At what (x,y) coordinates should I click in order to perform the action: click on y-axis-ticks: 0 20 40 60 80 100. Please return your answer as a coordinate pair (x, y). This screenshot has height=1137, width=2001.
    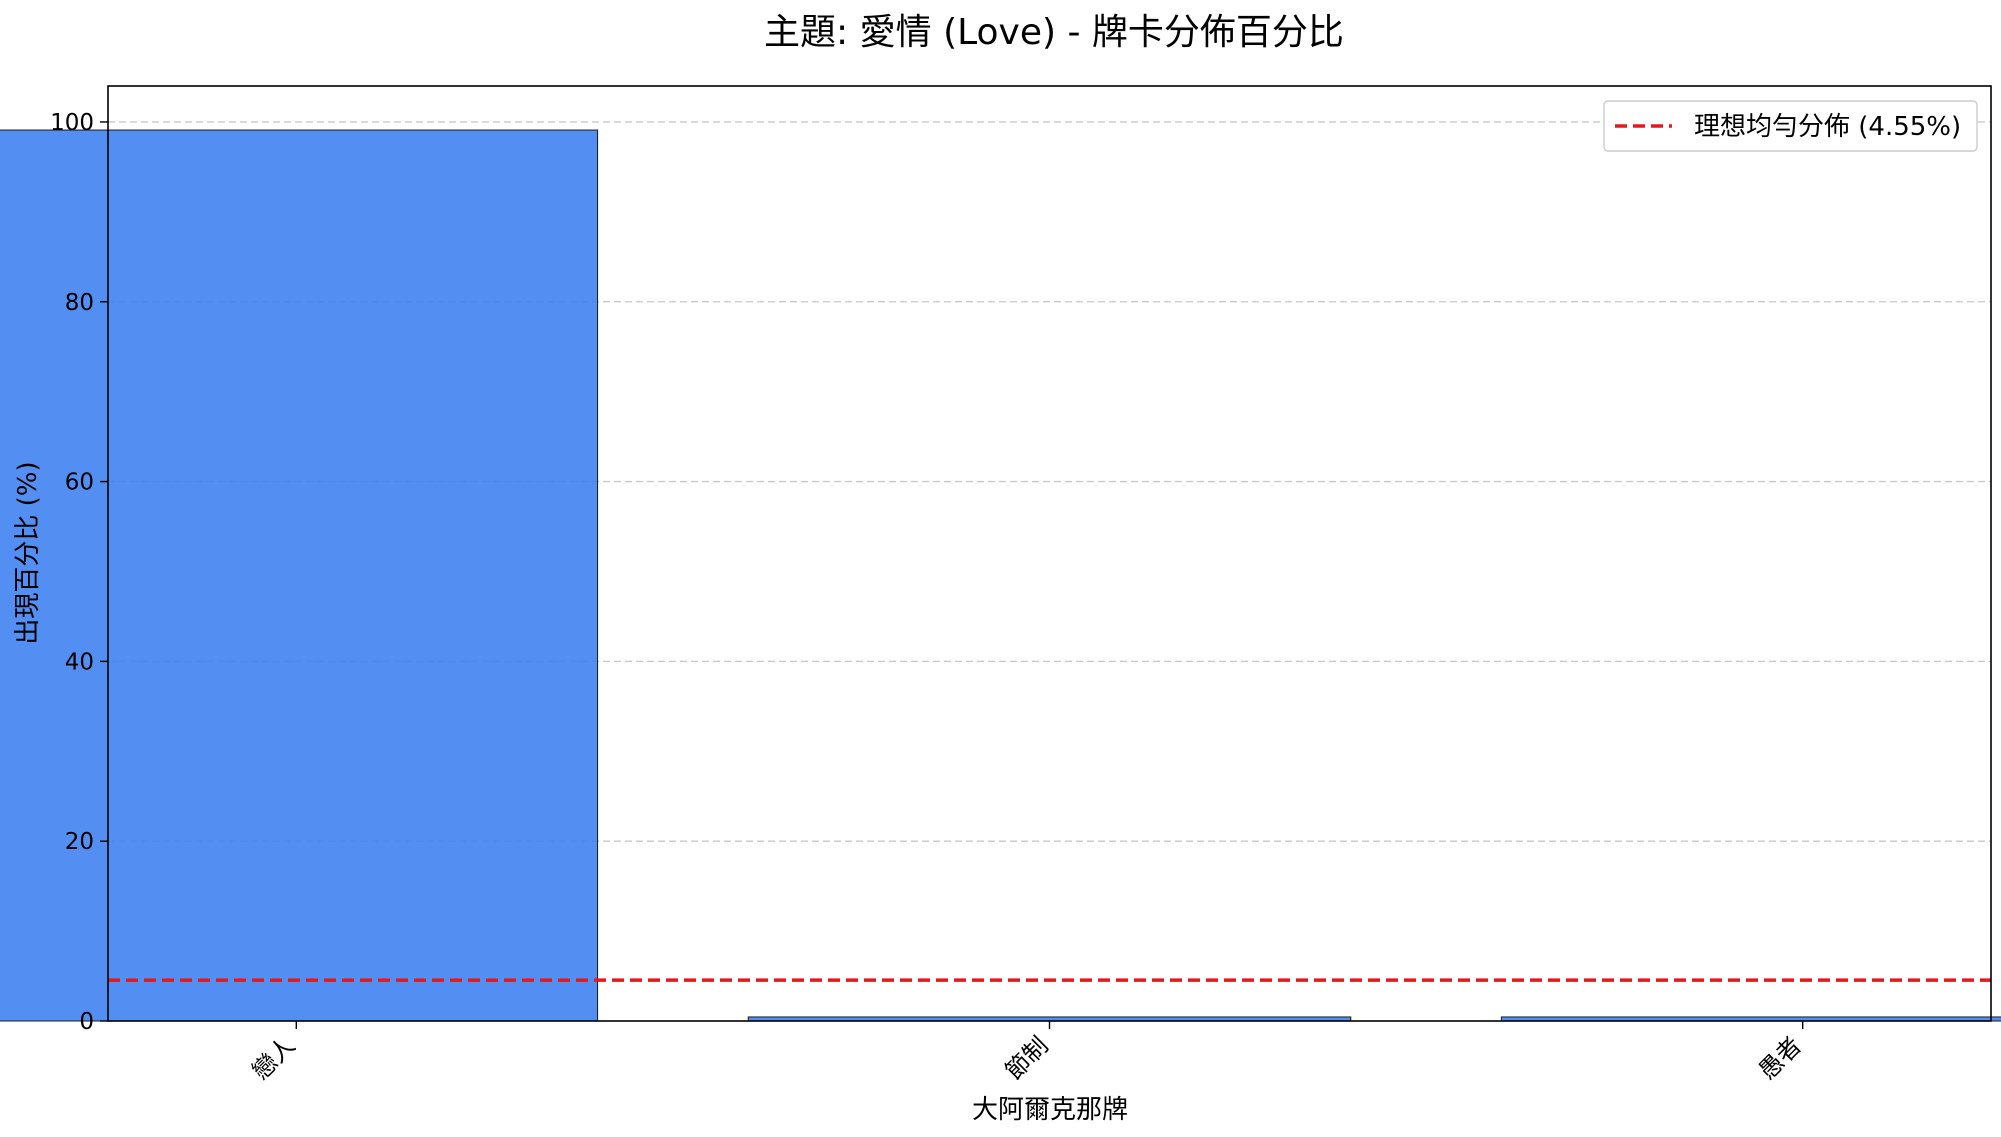
    Looking at the image, I should click on (79, 572).